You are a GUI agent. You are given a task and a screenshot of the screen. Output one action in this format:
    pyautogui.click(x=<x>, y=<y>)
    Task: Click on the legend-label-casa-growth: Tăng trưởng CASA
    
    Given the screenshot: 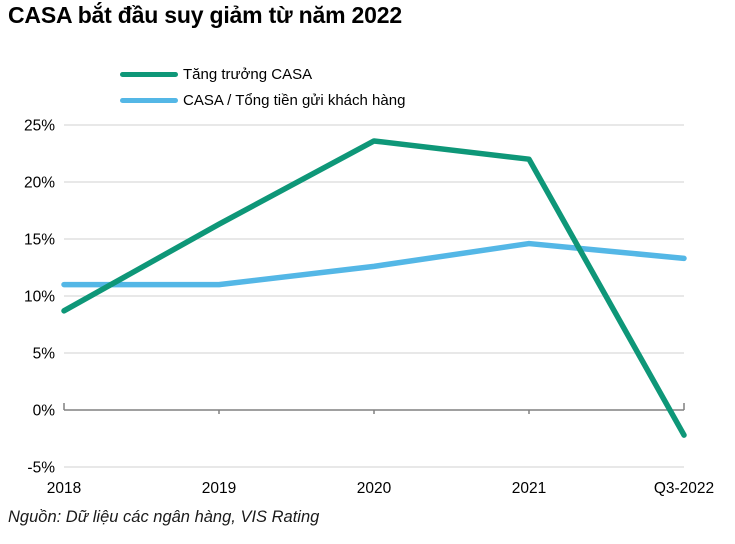 What is the action you would take?
    pyautogui.click(x=248, y=74)
    